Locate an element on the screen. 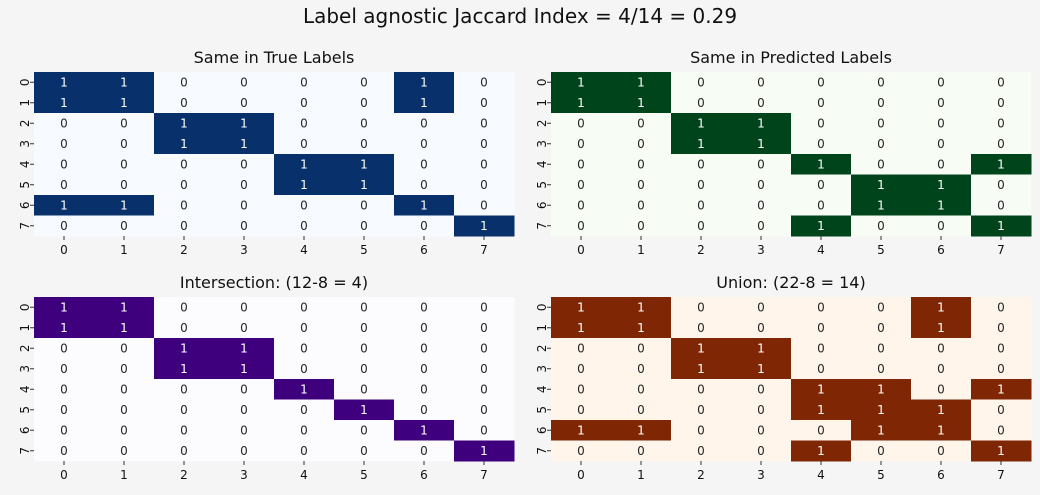 The image size is (1040, 495). x-tick-label: 3 is located at coordinates (244, 475).